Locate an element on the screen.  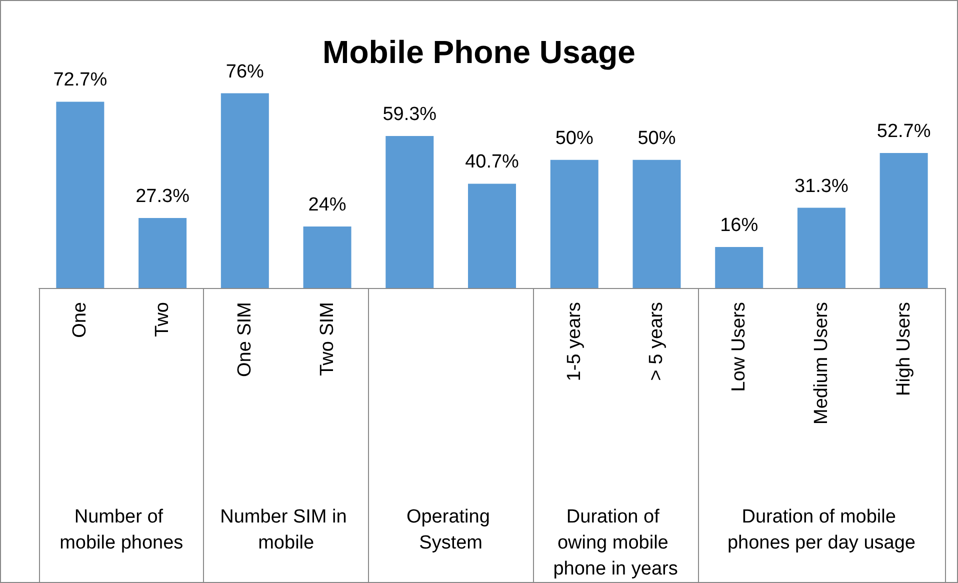
x-tick-label: Low Users is located at coordinates (739, 347).